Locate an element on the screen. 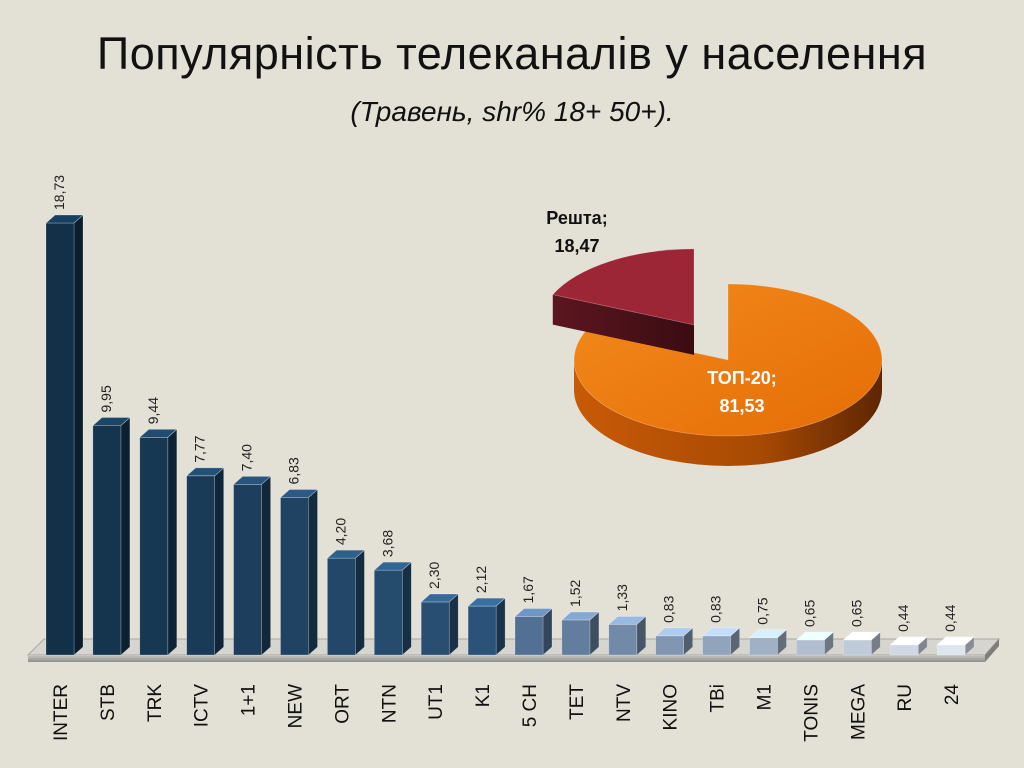 The width and height of the screenshot is (1024, 768). bar-ntn is located at coordinates (393, 608).